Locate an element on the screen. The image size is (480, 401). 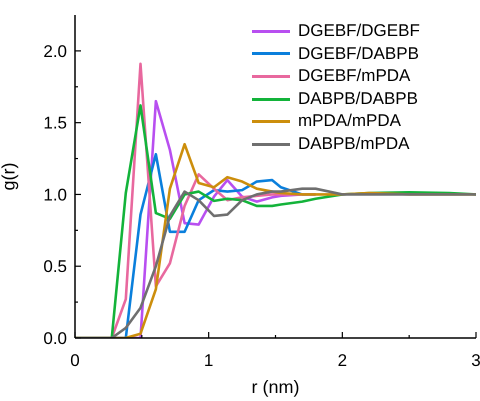
y-tick-label: 2.0 is located at coordinates (55, 51).